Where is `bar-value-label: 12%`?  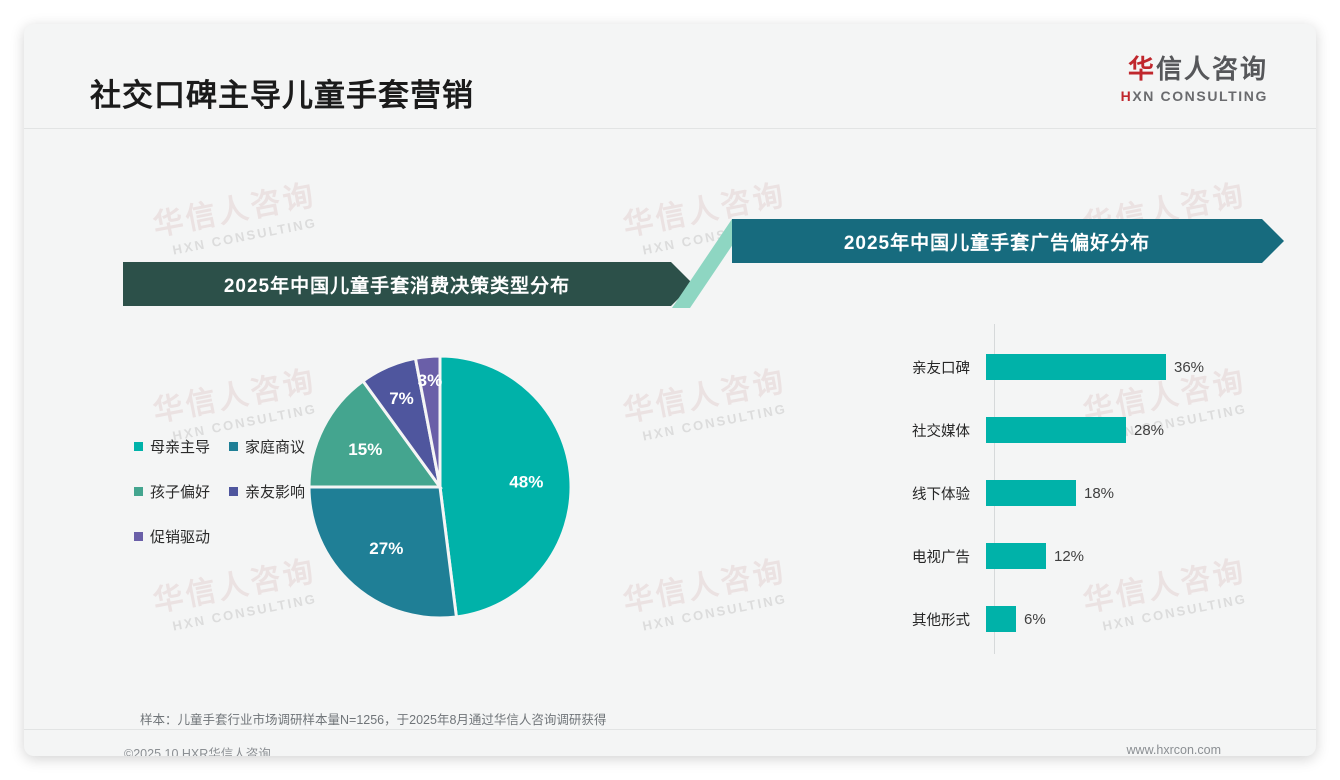 bar-value-label: 12% is located at coordinates (1069, 556).